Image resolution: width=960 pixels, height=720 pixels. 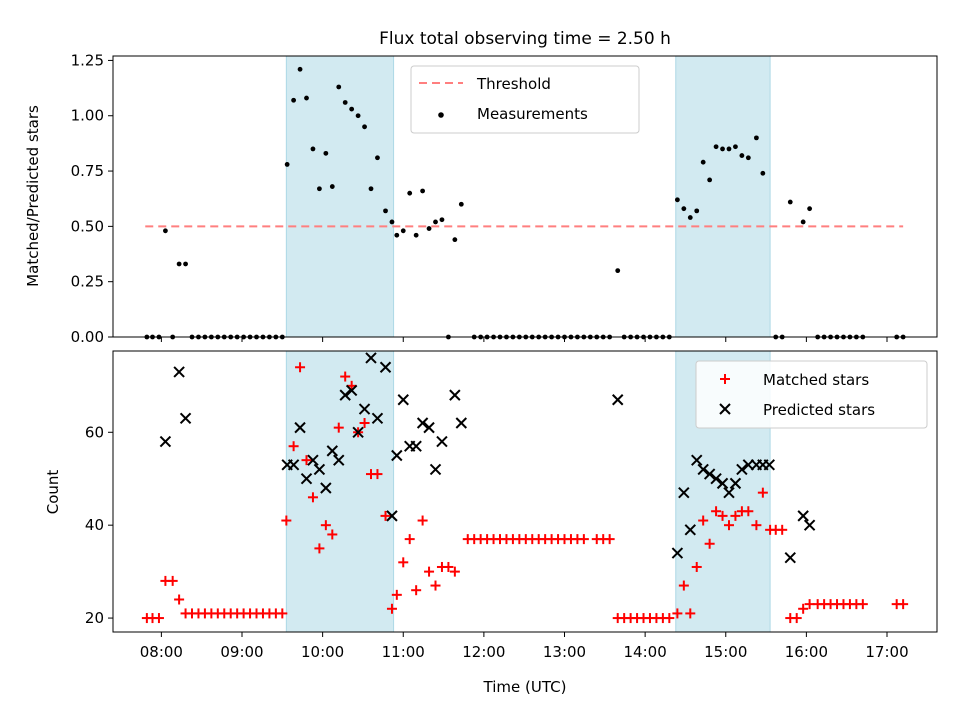 What do you see at coordinates (53, 492) in the screenshot?
I see `count-y-axis-label: Count` at bounding box center [53, 492].